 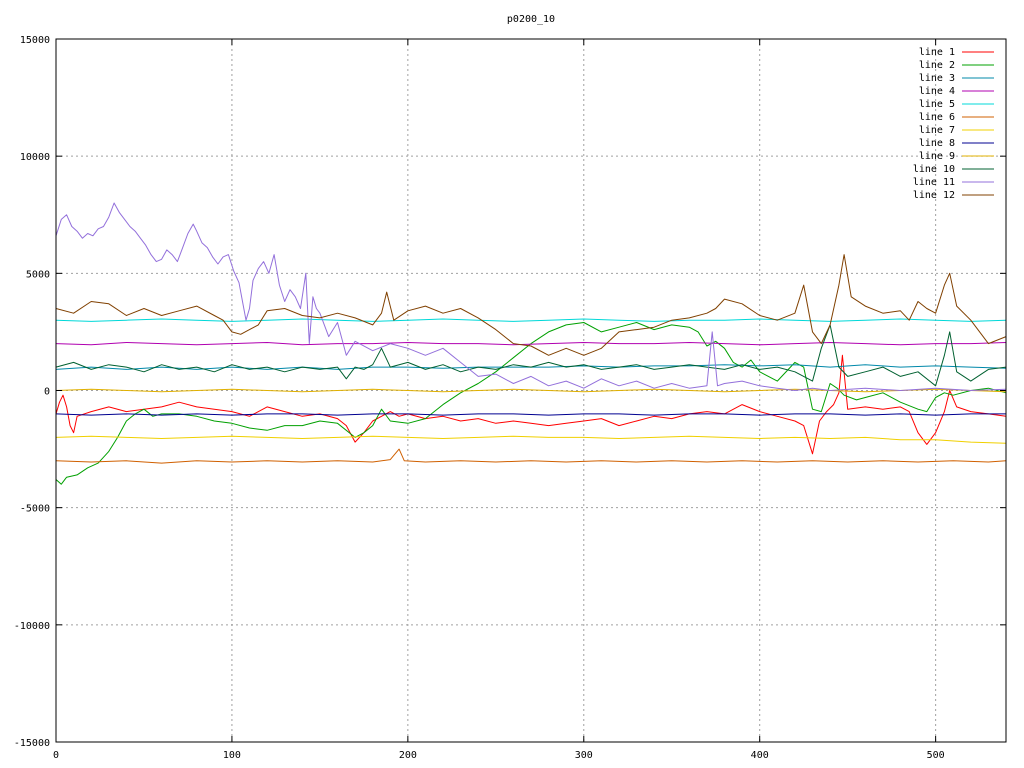 I want to click on x-tick-label: 0, so click(x=56, y=755).